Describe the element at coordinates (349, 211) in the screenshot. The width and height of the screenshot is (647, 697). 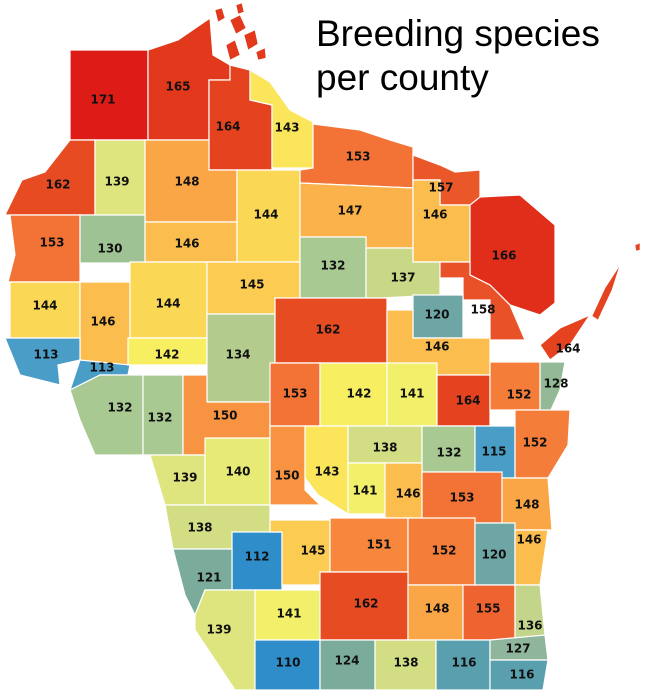
I see `county-species-count: 147` at that location.